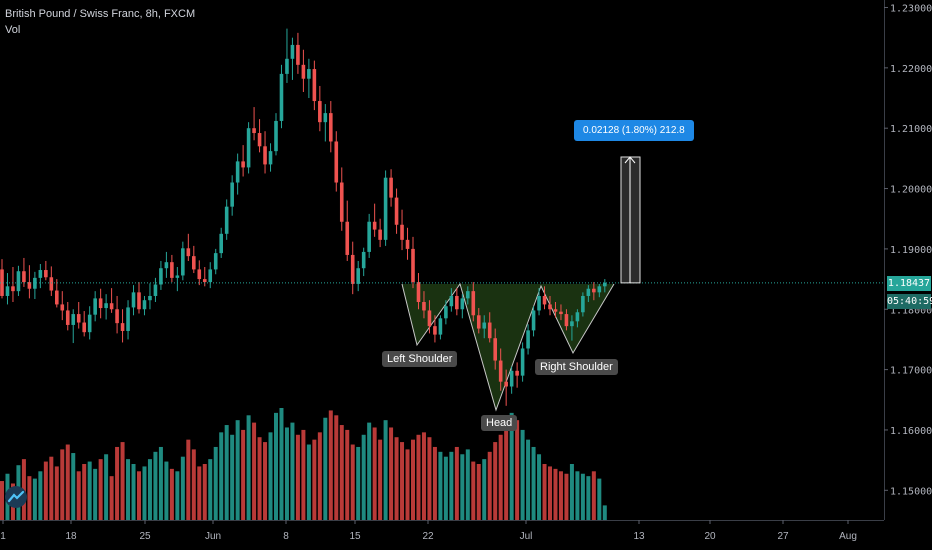  What do you see at coordinates (16, 497) in the screenshot?
I see `tradingview-logo-icon` at bounding box center [16, 497].